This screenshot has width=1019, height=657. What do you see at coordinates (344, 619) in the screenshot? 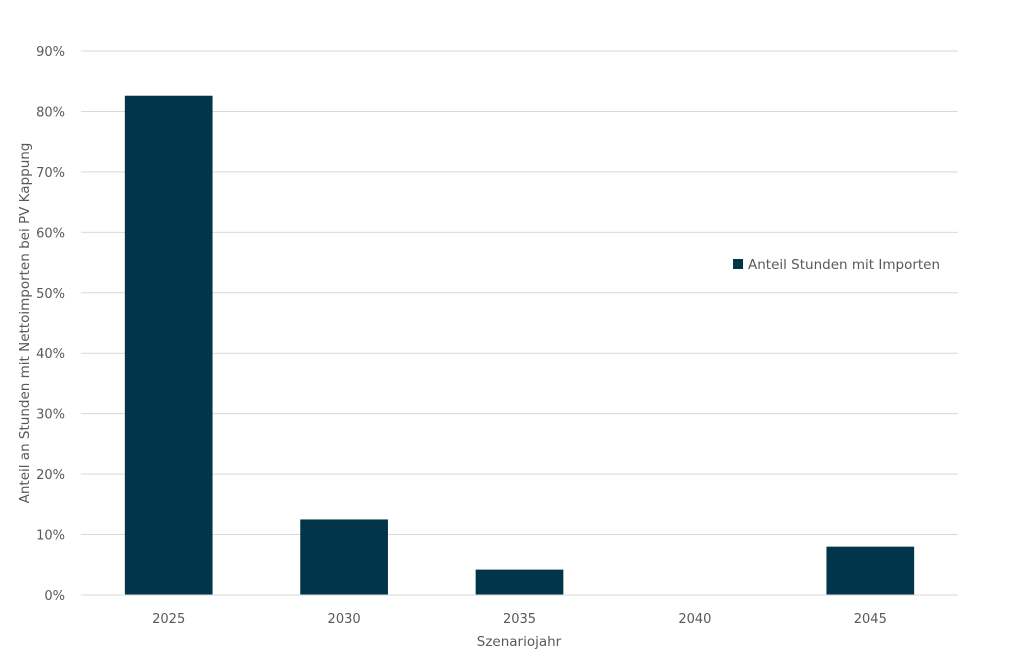
I see `x-tick-label: 2030` at bounding box center [344, 619].